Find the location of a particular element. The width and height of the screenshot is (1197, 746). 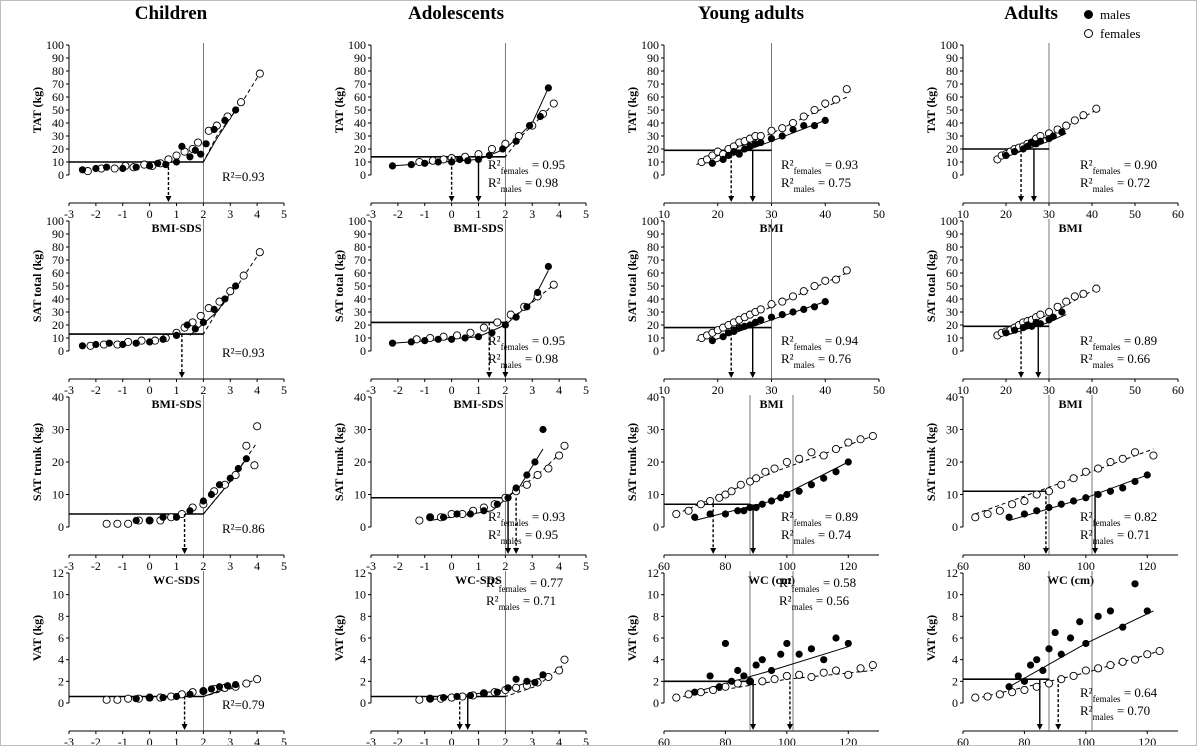

r-squared-label: R²males = 0.75 is located at coordinates (816, 184).